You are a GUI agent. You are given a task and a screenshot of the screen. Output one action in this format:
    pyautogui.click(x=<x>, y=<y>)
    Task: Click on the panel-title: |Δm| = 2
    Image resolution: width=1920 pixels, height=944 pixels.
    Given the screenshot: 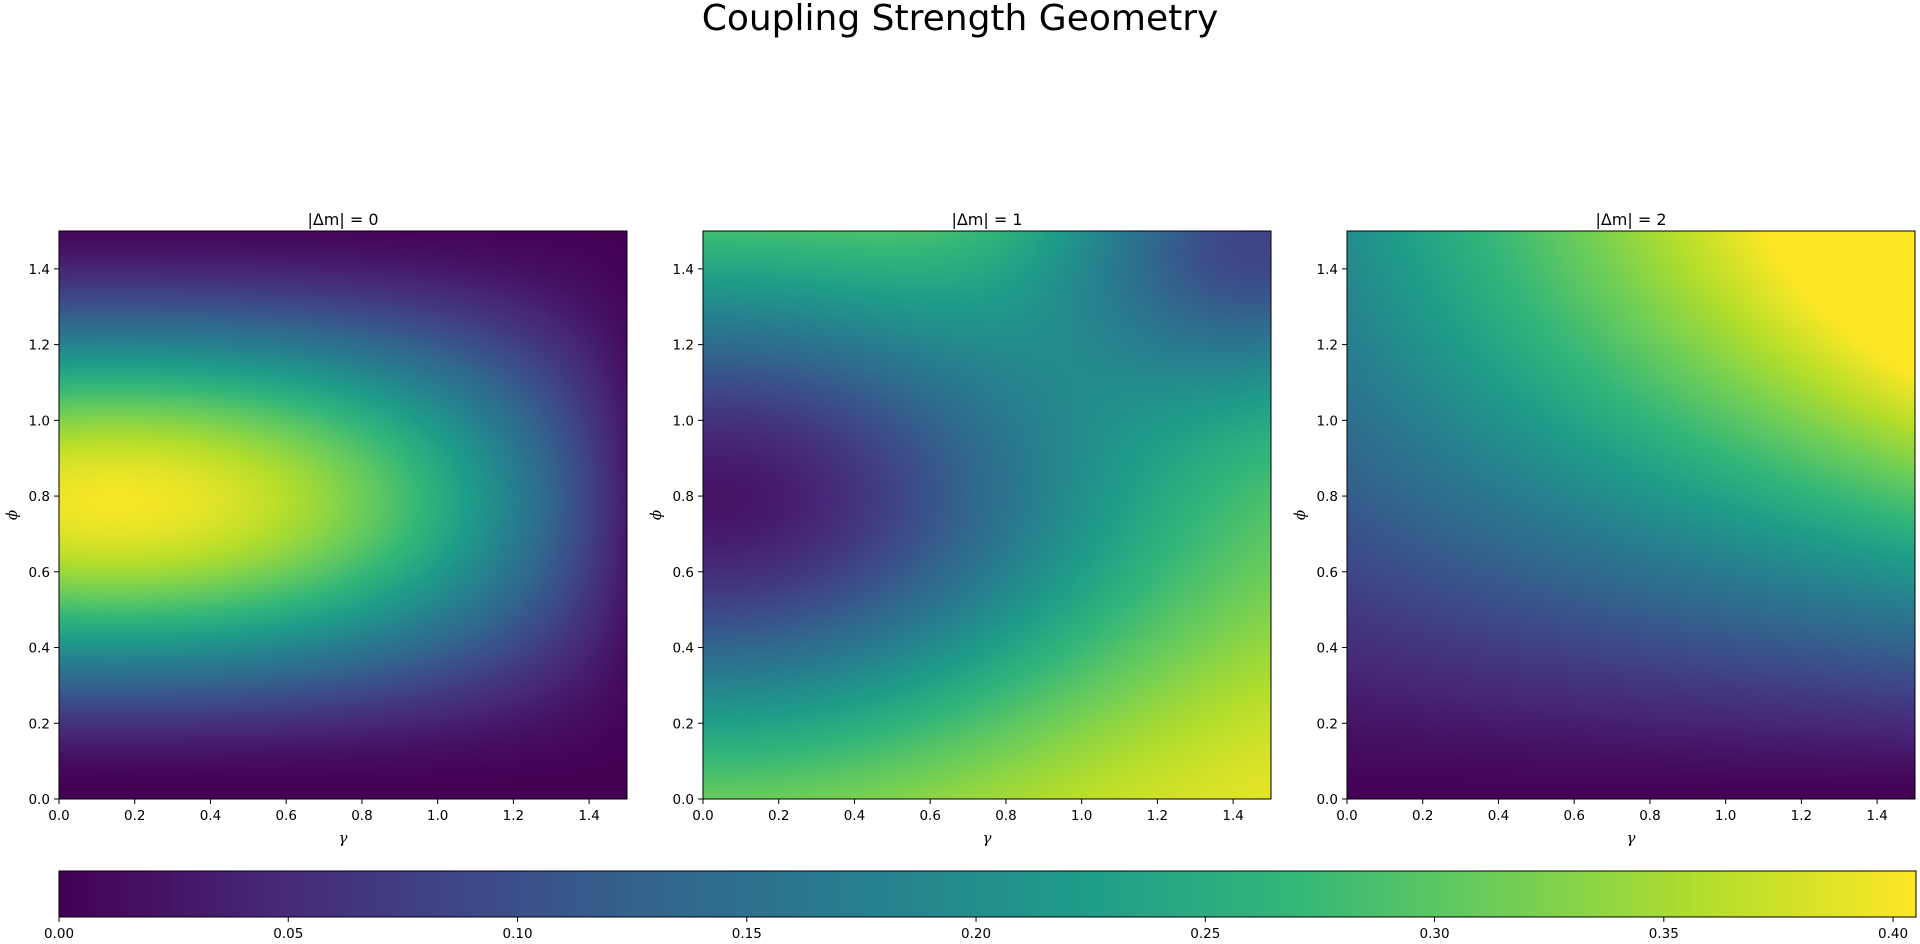 What is the action you would take?
    pyautogui.click(x=1630, y=219)
    